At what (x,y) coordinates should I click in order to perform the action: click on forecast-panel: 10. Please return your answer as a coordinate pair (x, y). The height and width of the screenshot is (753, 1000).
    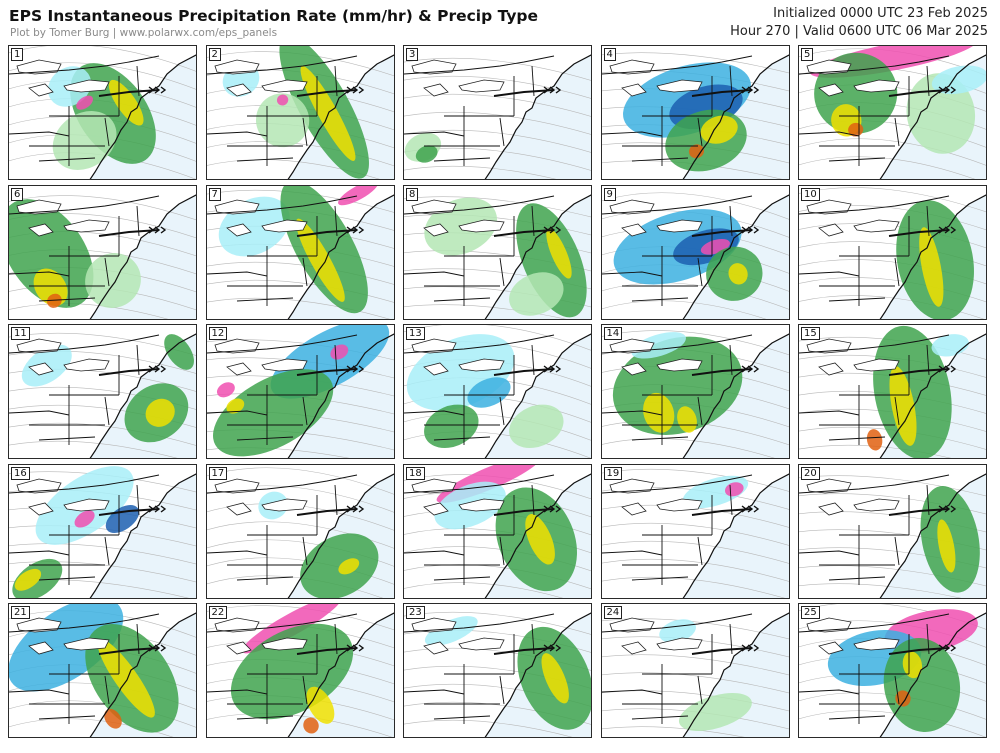
    Looking at the image, I should click on (892, 252).